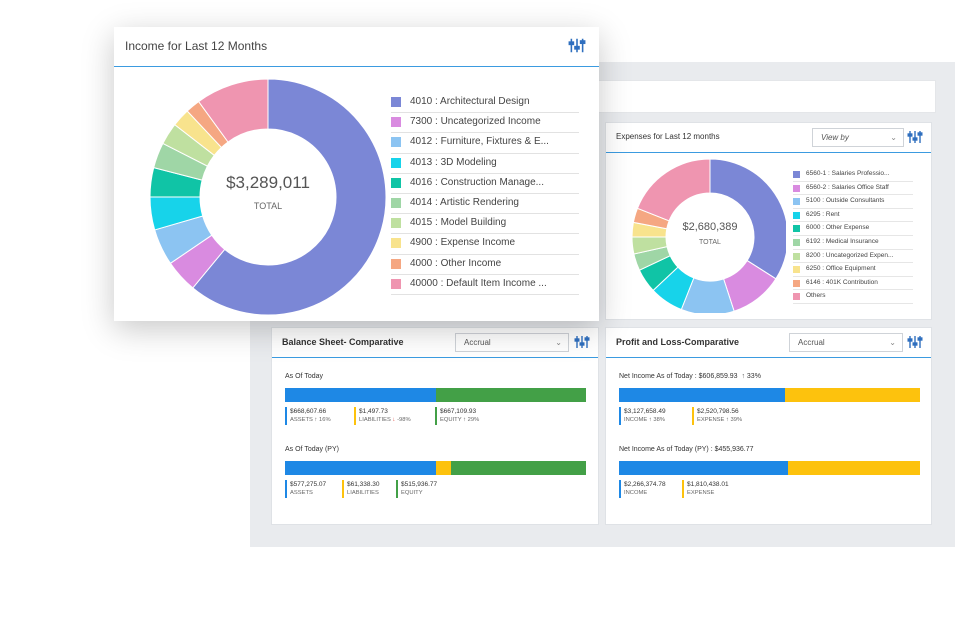 The width and height of the screenshot is (955, 643). Describe the element at coordinates (711, 420) in the screenshot. I see `expense-label: EXPENSE` at that location.